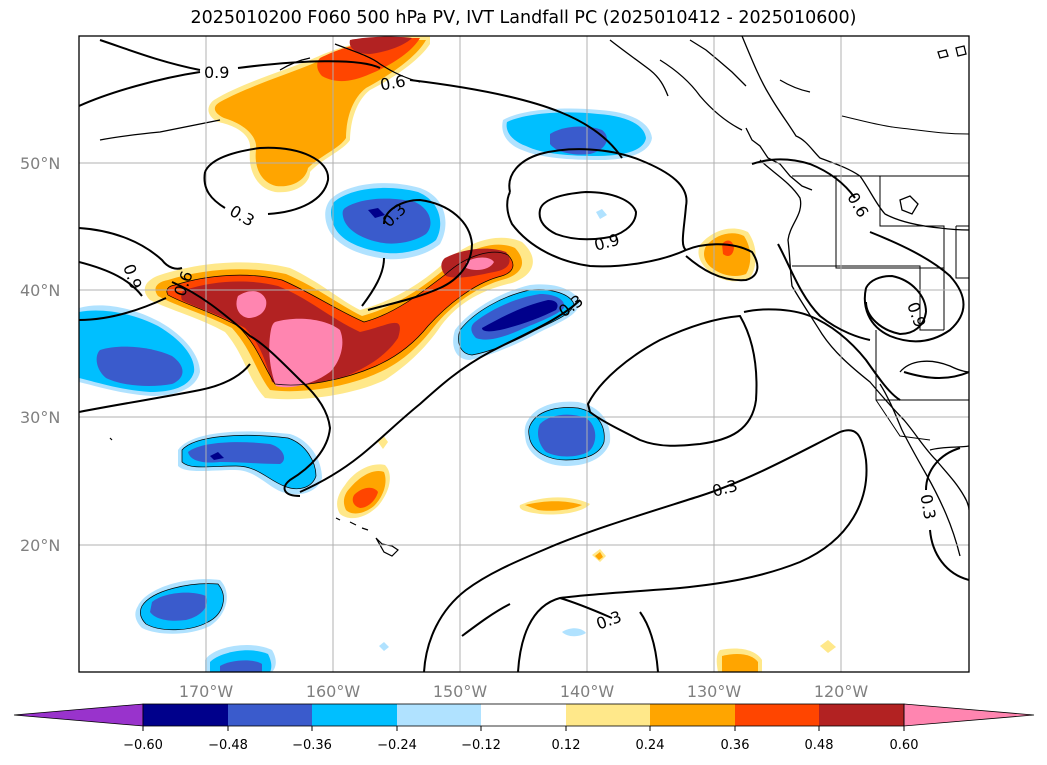 This screenshot has width=1047, height=765. Describe the element at coordinates (714, 691) in the screenshot. I see `lon-tick-label: 130°W` at that location.